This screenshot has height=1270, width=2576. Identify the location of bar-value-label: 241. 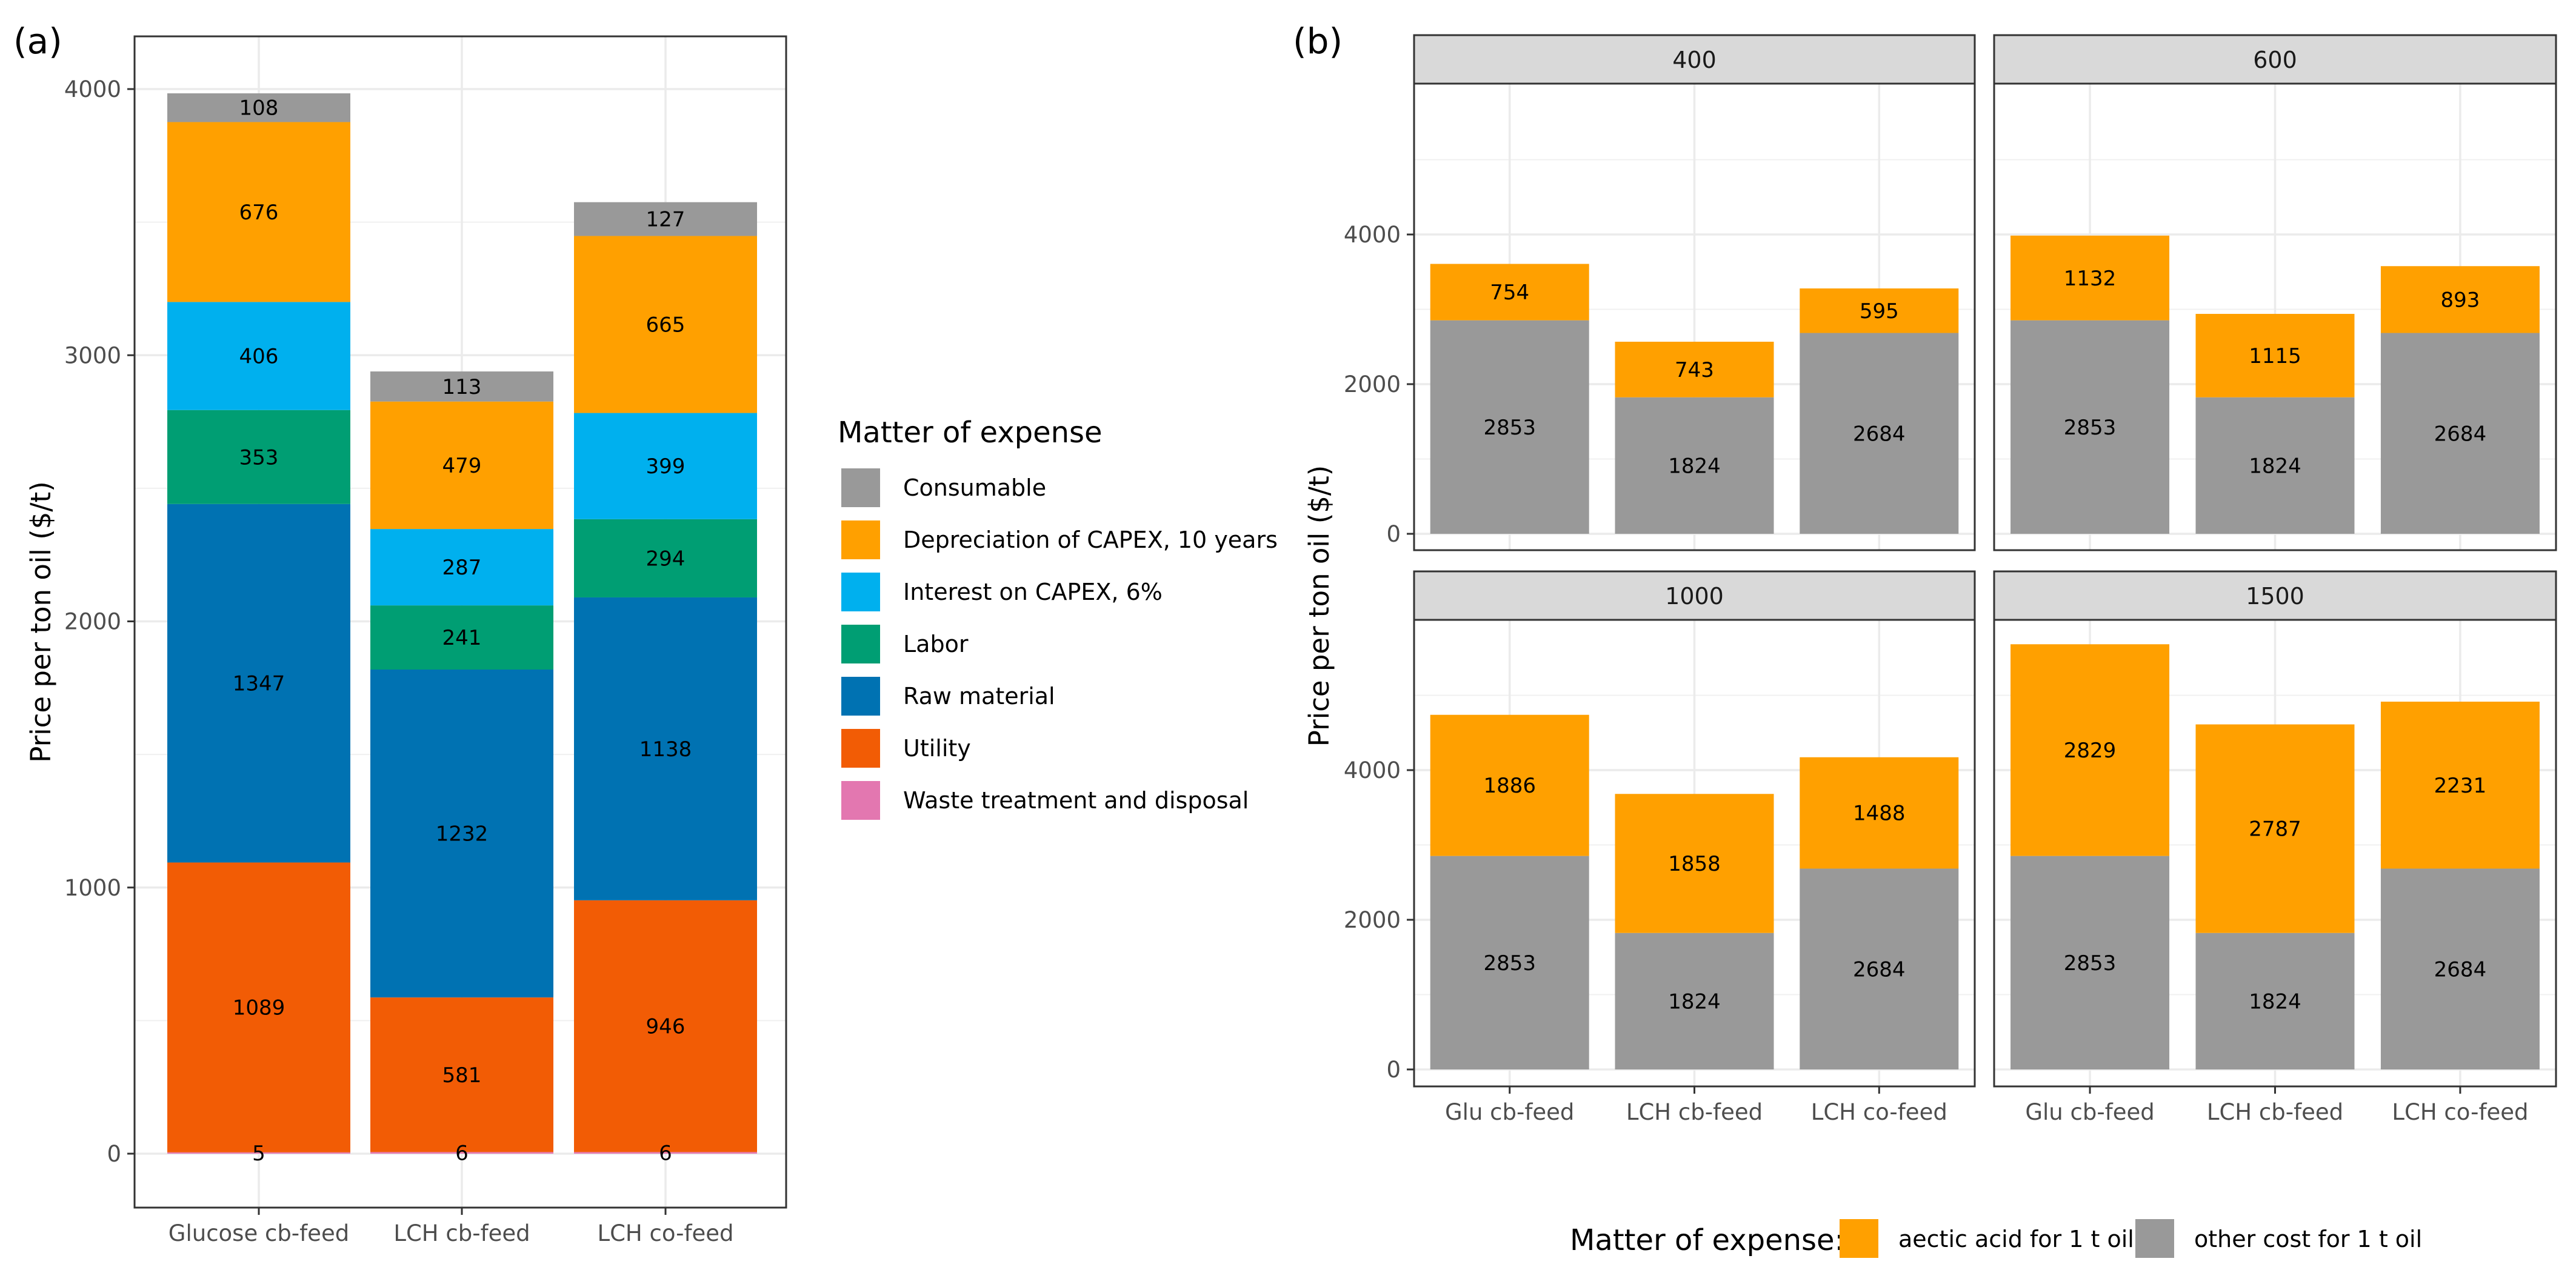
(462, 638).